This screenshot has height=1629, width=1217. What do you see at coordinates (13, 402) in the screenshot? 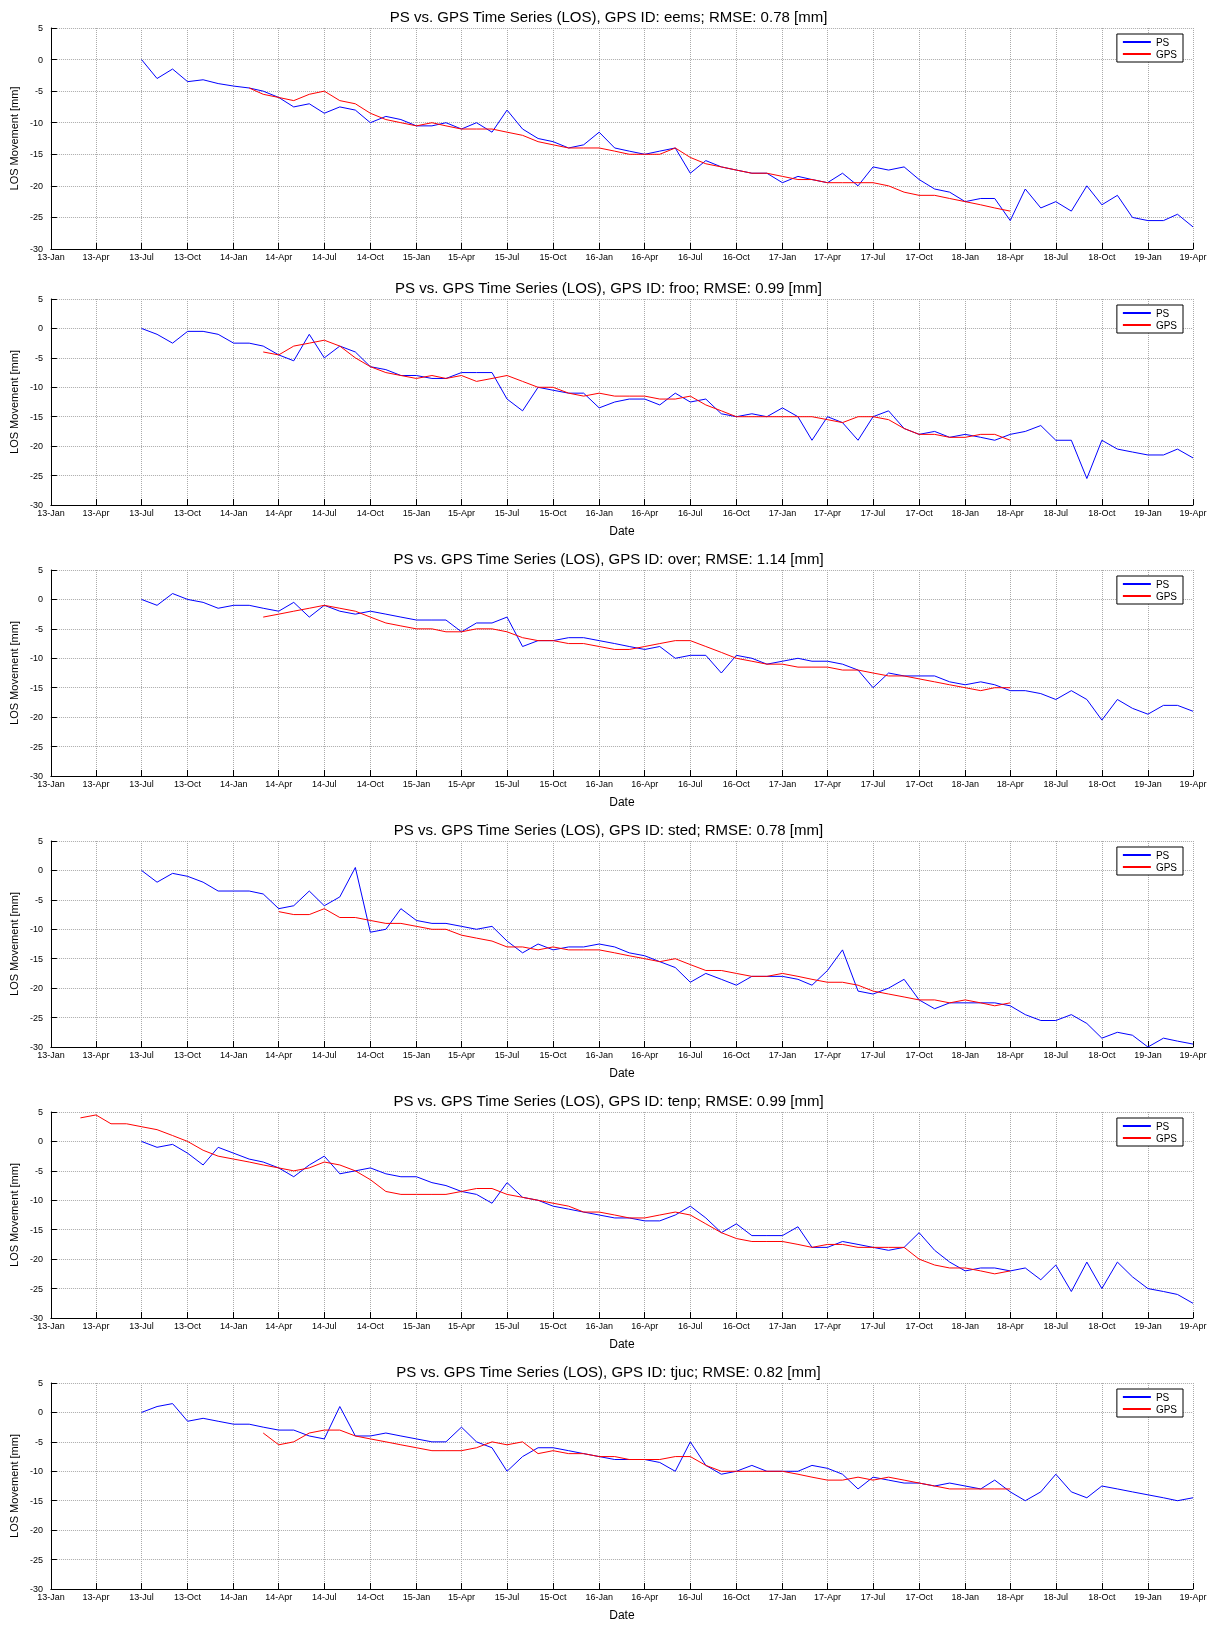
I see `y-axis-title: LOS Movement [mm]` at bounding box center [13, 402].